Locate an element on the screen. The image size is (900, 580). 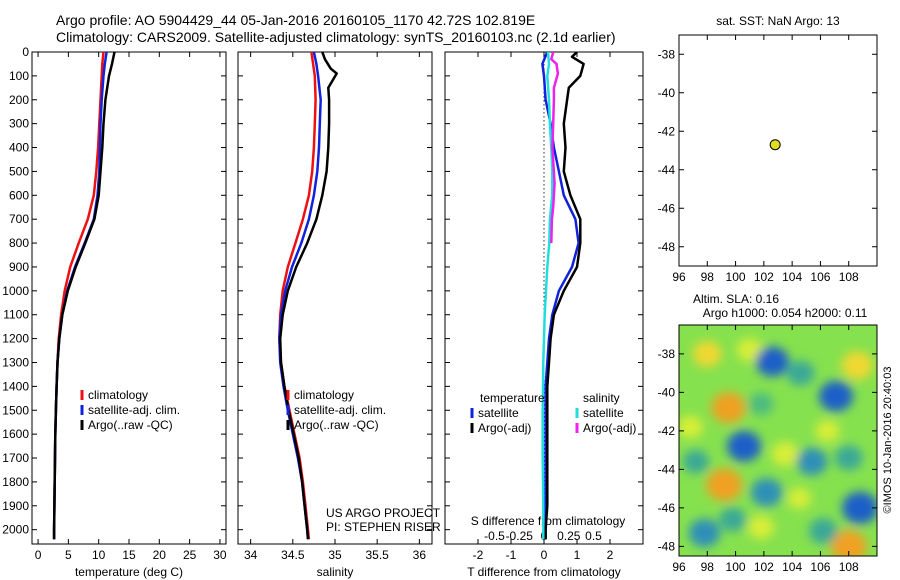
sst-map-background is located at coordinates (778, 150).